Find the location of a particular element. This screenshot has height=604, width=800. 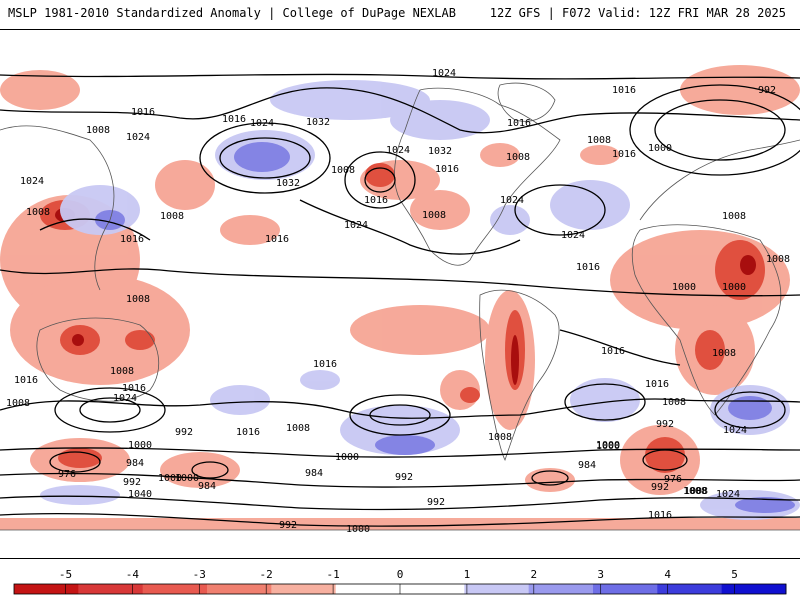

anomaly-colorbar: -5 -4 -3 -2 -1 0 1 2 3 4 5 is located at coordinates (400, 580).